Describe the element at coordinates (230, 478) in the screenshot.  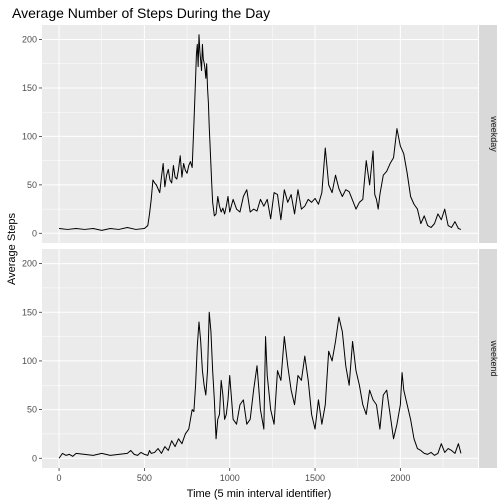
I see `x-tick-label: 1000` at that location.